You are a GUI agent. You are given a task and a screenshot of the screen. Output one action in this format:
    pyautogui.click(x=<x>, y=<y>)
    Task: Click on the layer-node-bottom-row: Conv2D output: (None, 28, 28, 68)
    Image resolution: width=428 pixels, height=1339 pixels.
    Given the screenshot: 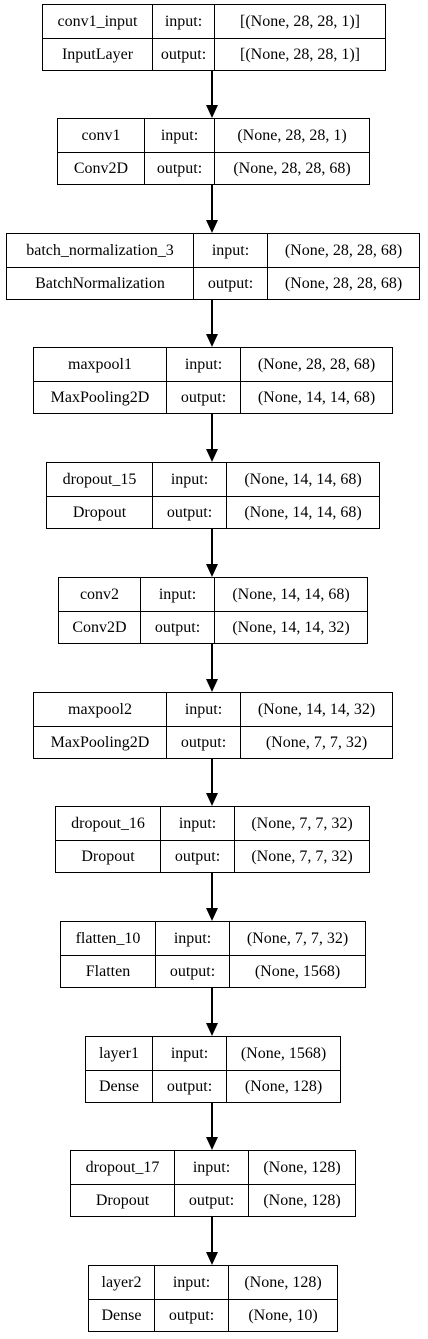 What is the action you would take?
    pyautogui.click(x=213, y=168)
    